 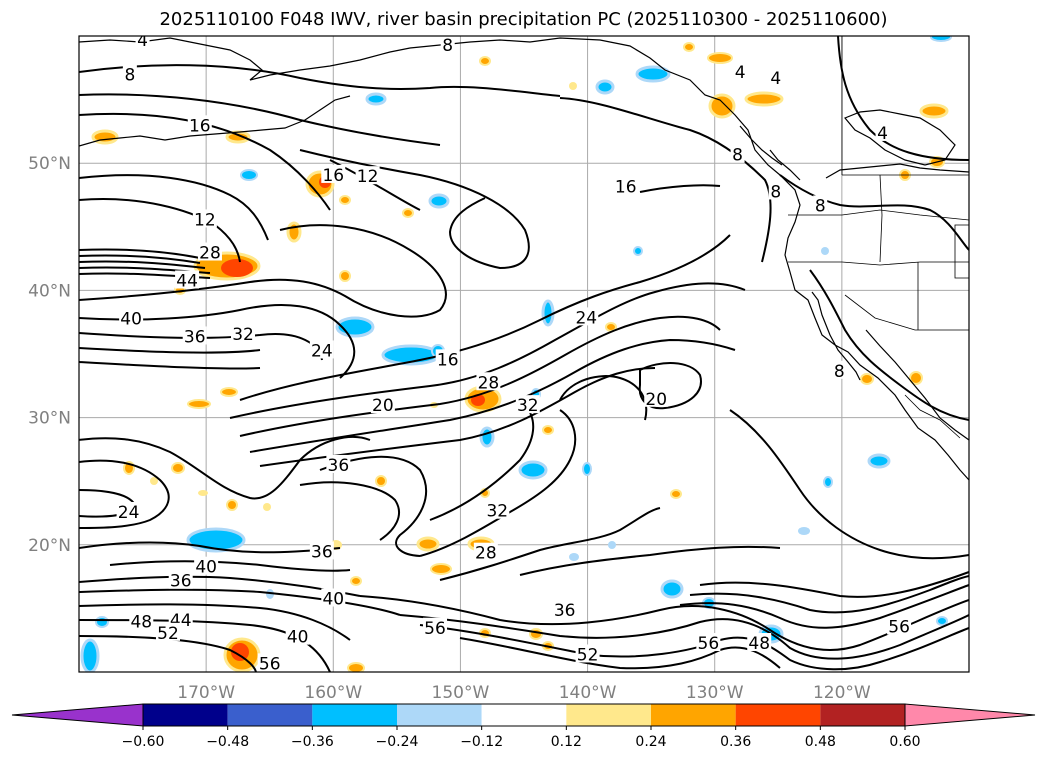 I want to click on colorbar-tick-label: −0.12, so click(x=481, y=742).